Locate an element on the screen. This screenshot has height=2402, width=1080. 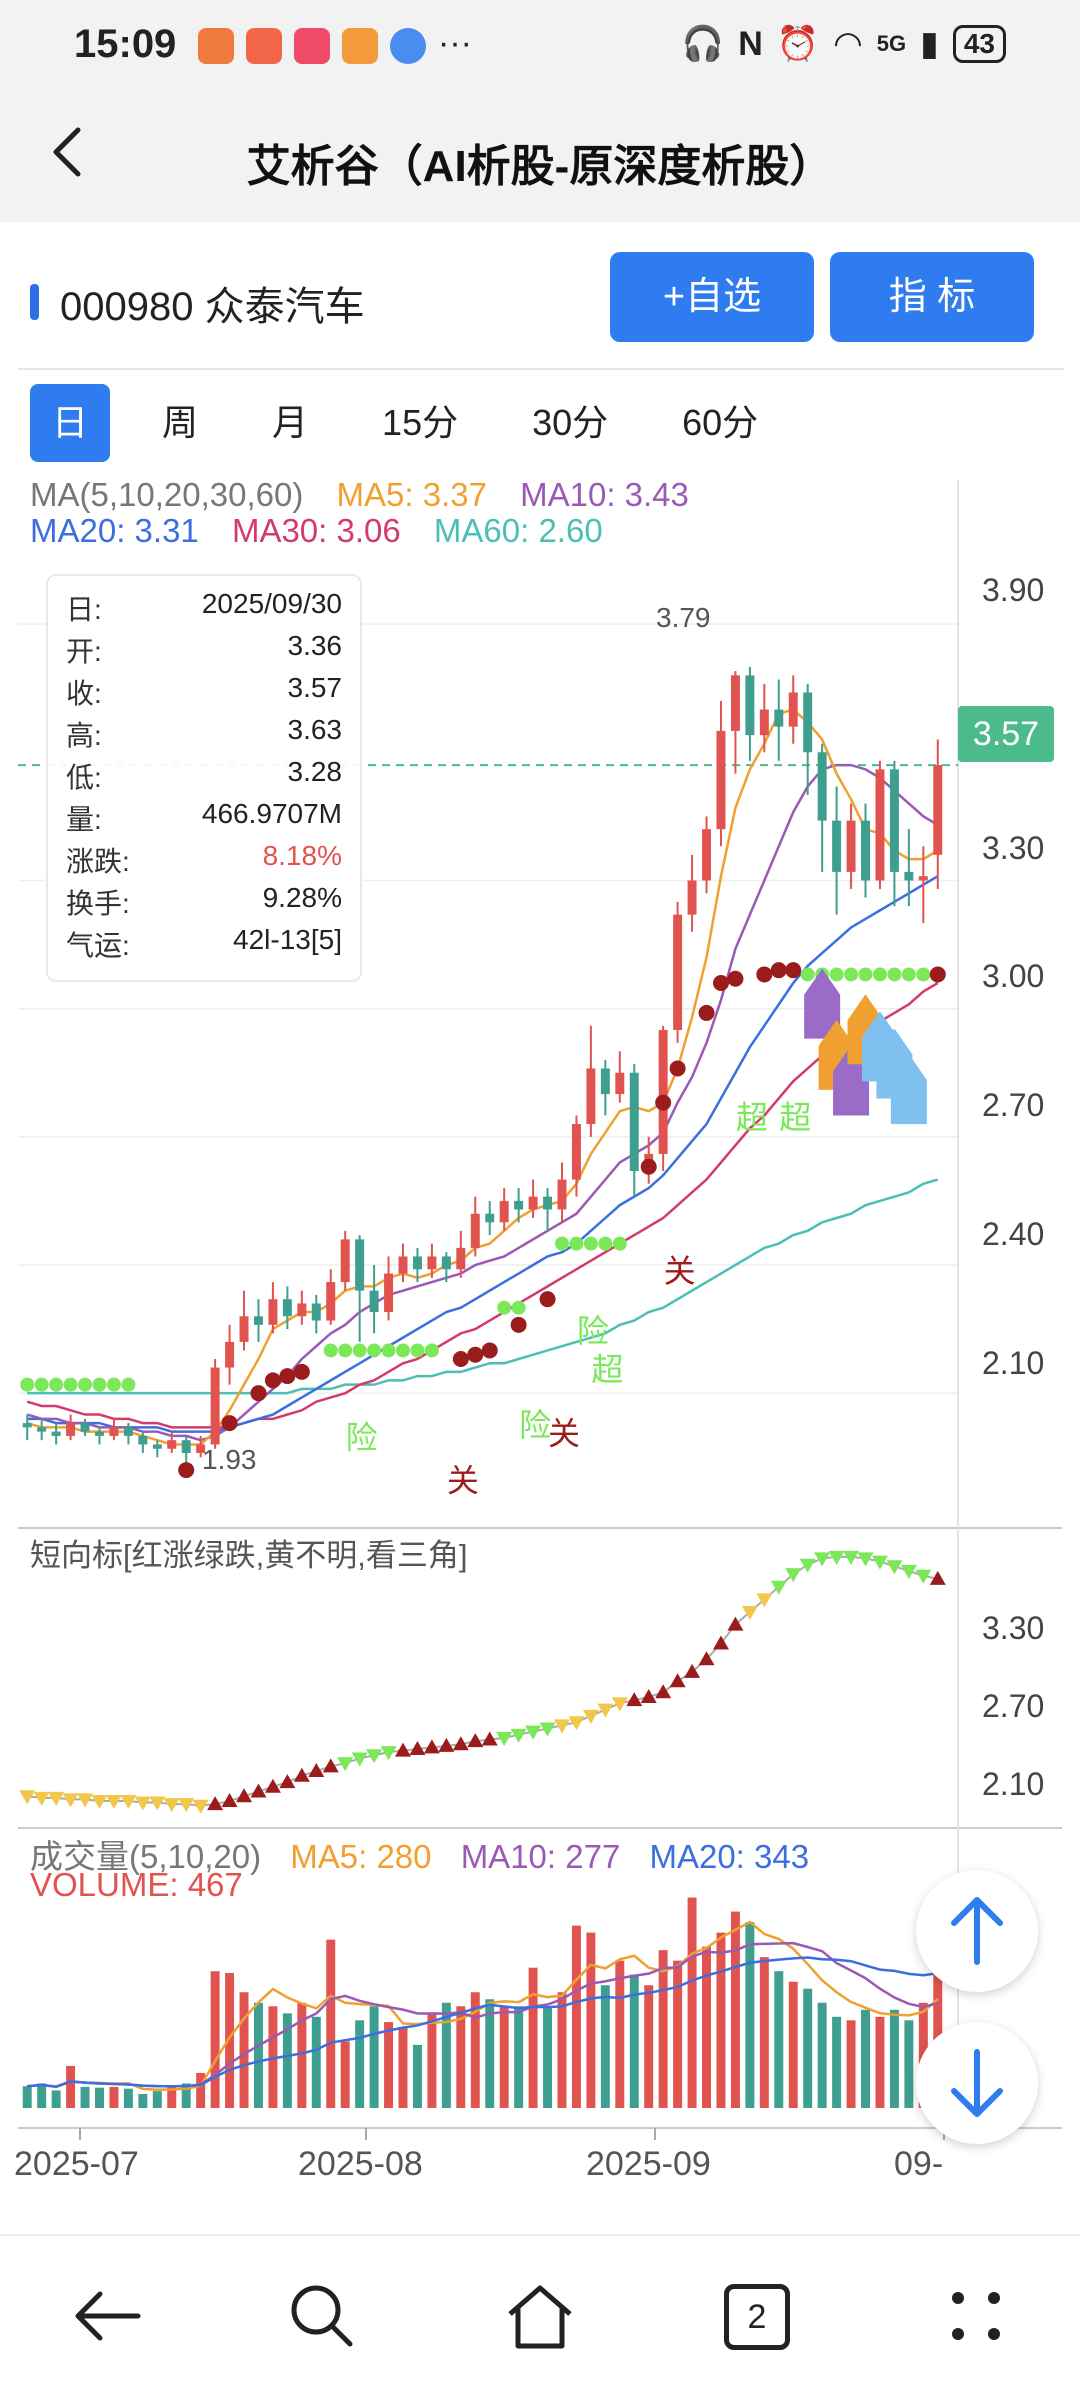
sub-axis-label: 3.30 is located at coordinates (1013, 1628).